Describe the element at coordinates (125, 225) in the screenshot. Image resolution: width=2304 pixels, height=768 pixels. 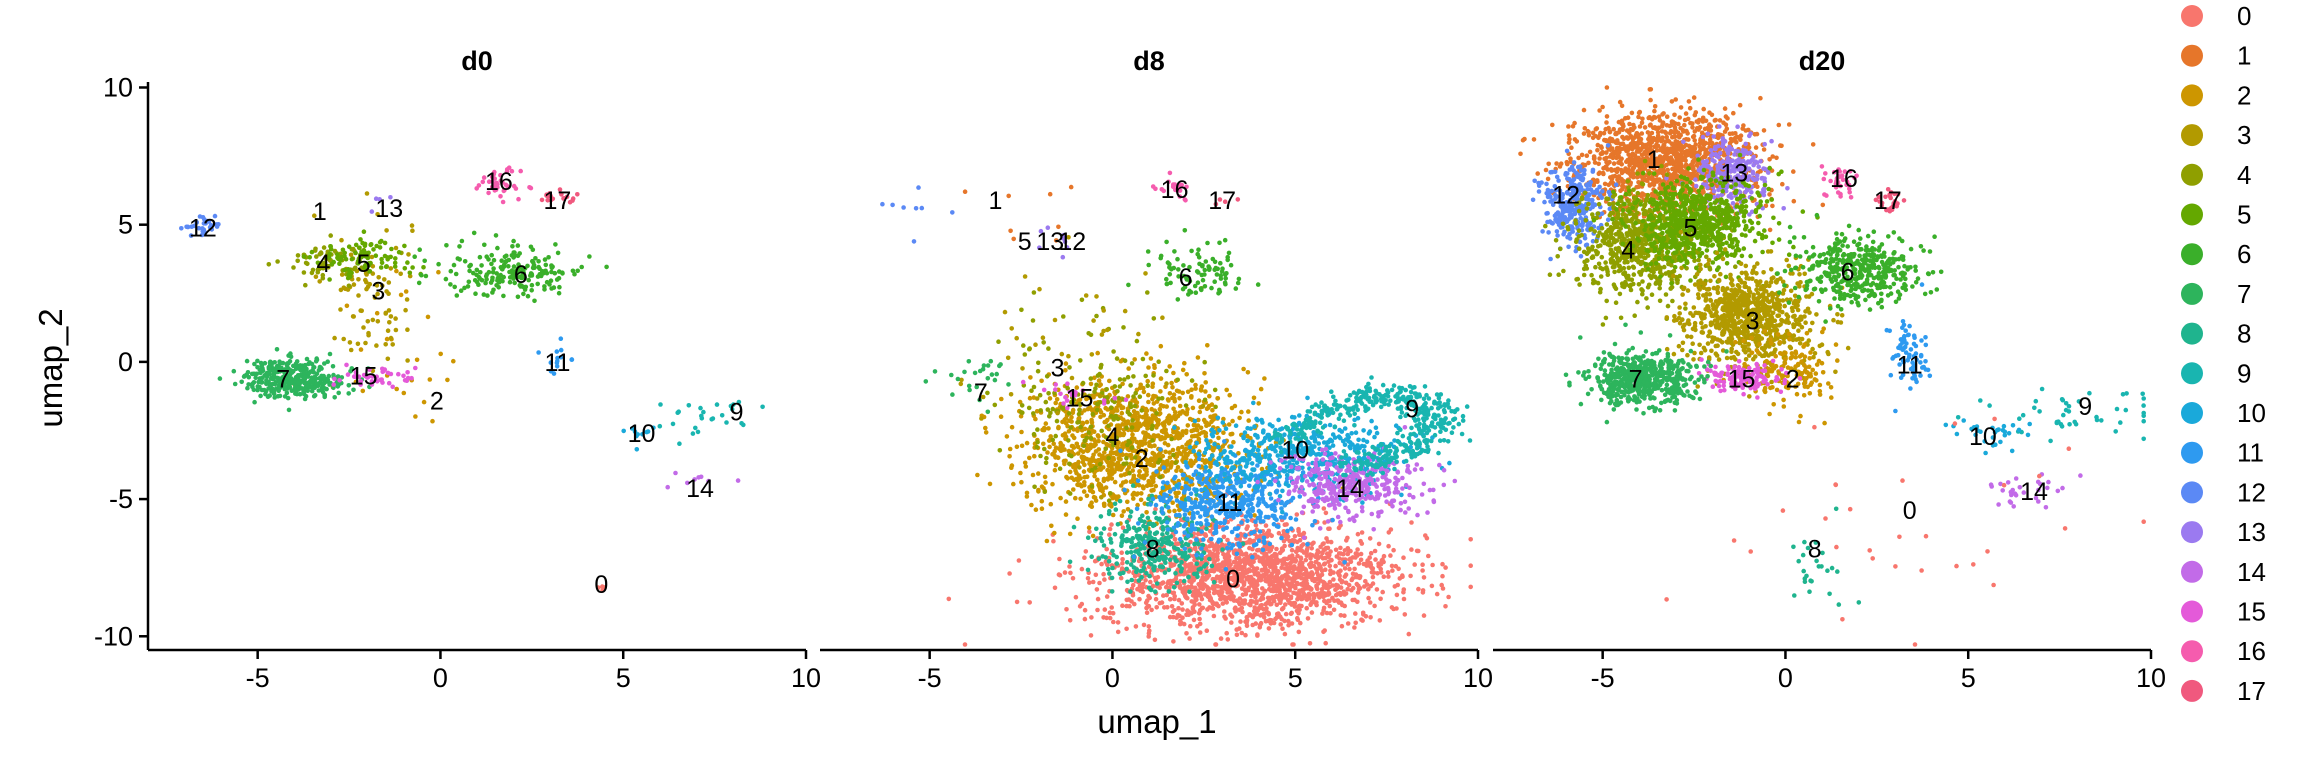
I see `y-tick-label: 5` at that location.